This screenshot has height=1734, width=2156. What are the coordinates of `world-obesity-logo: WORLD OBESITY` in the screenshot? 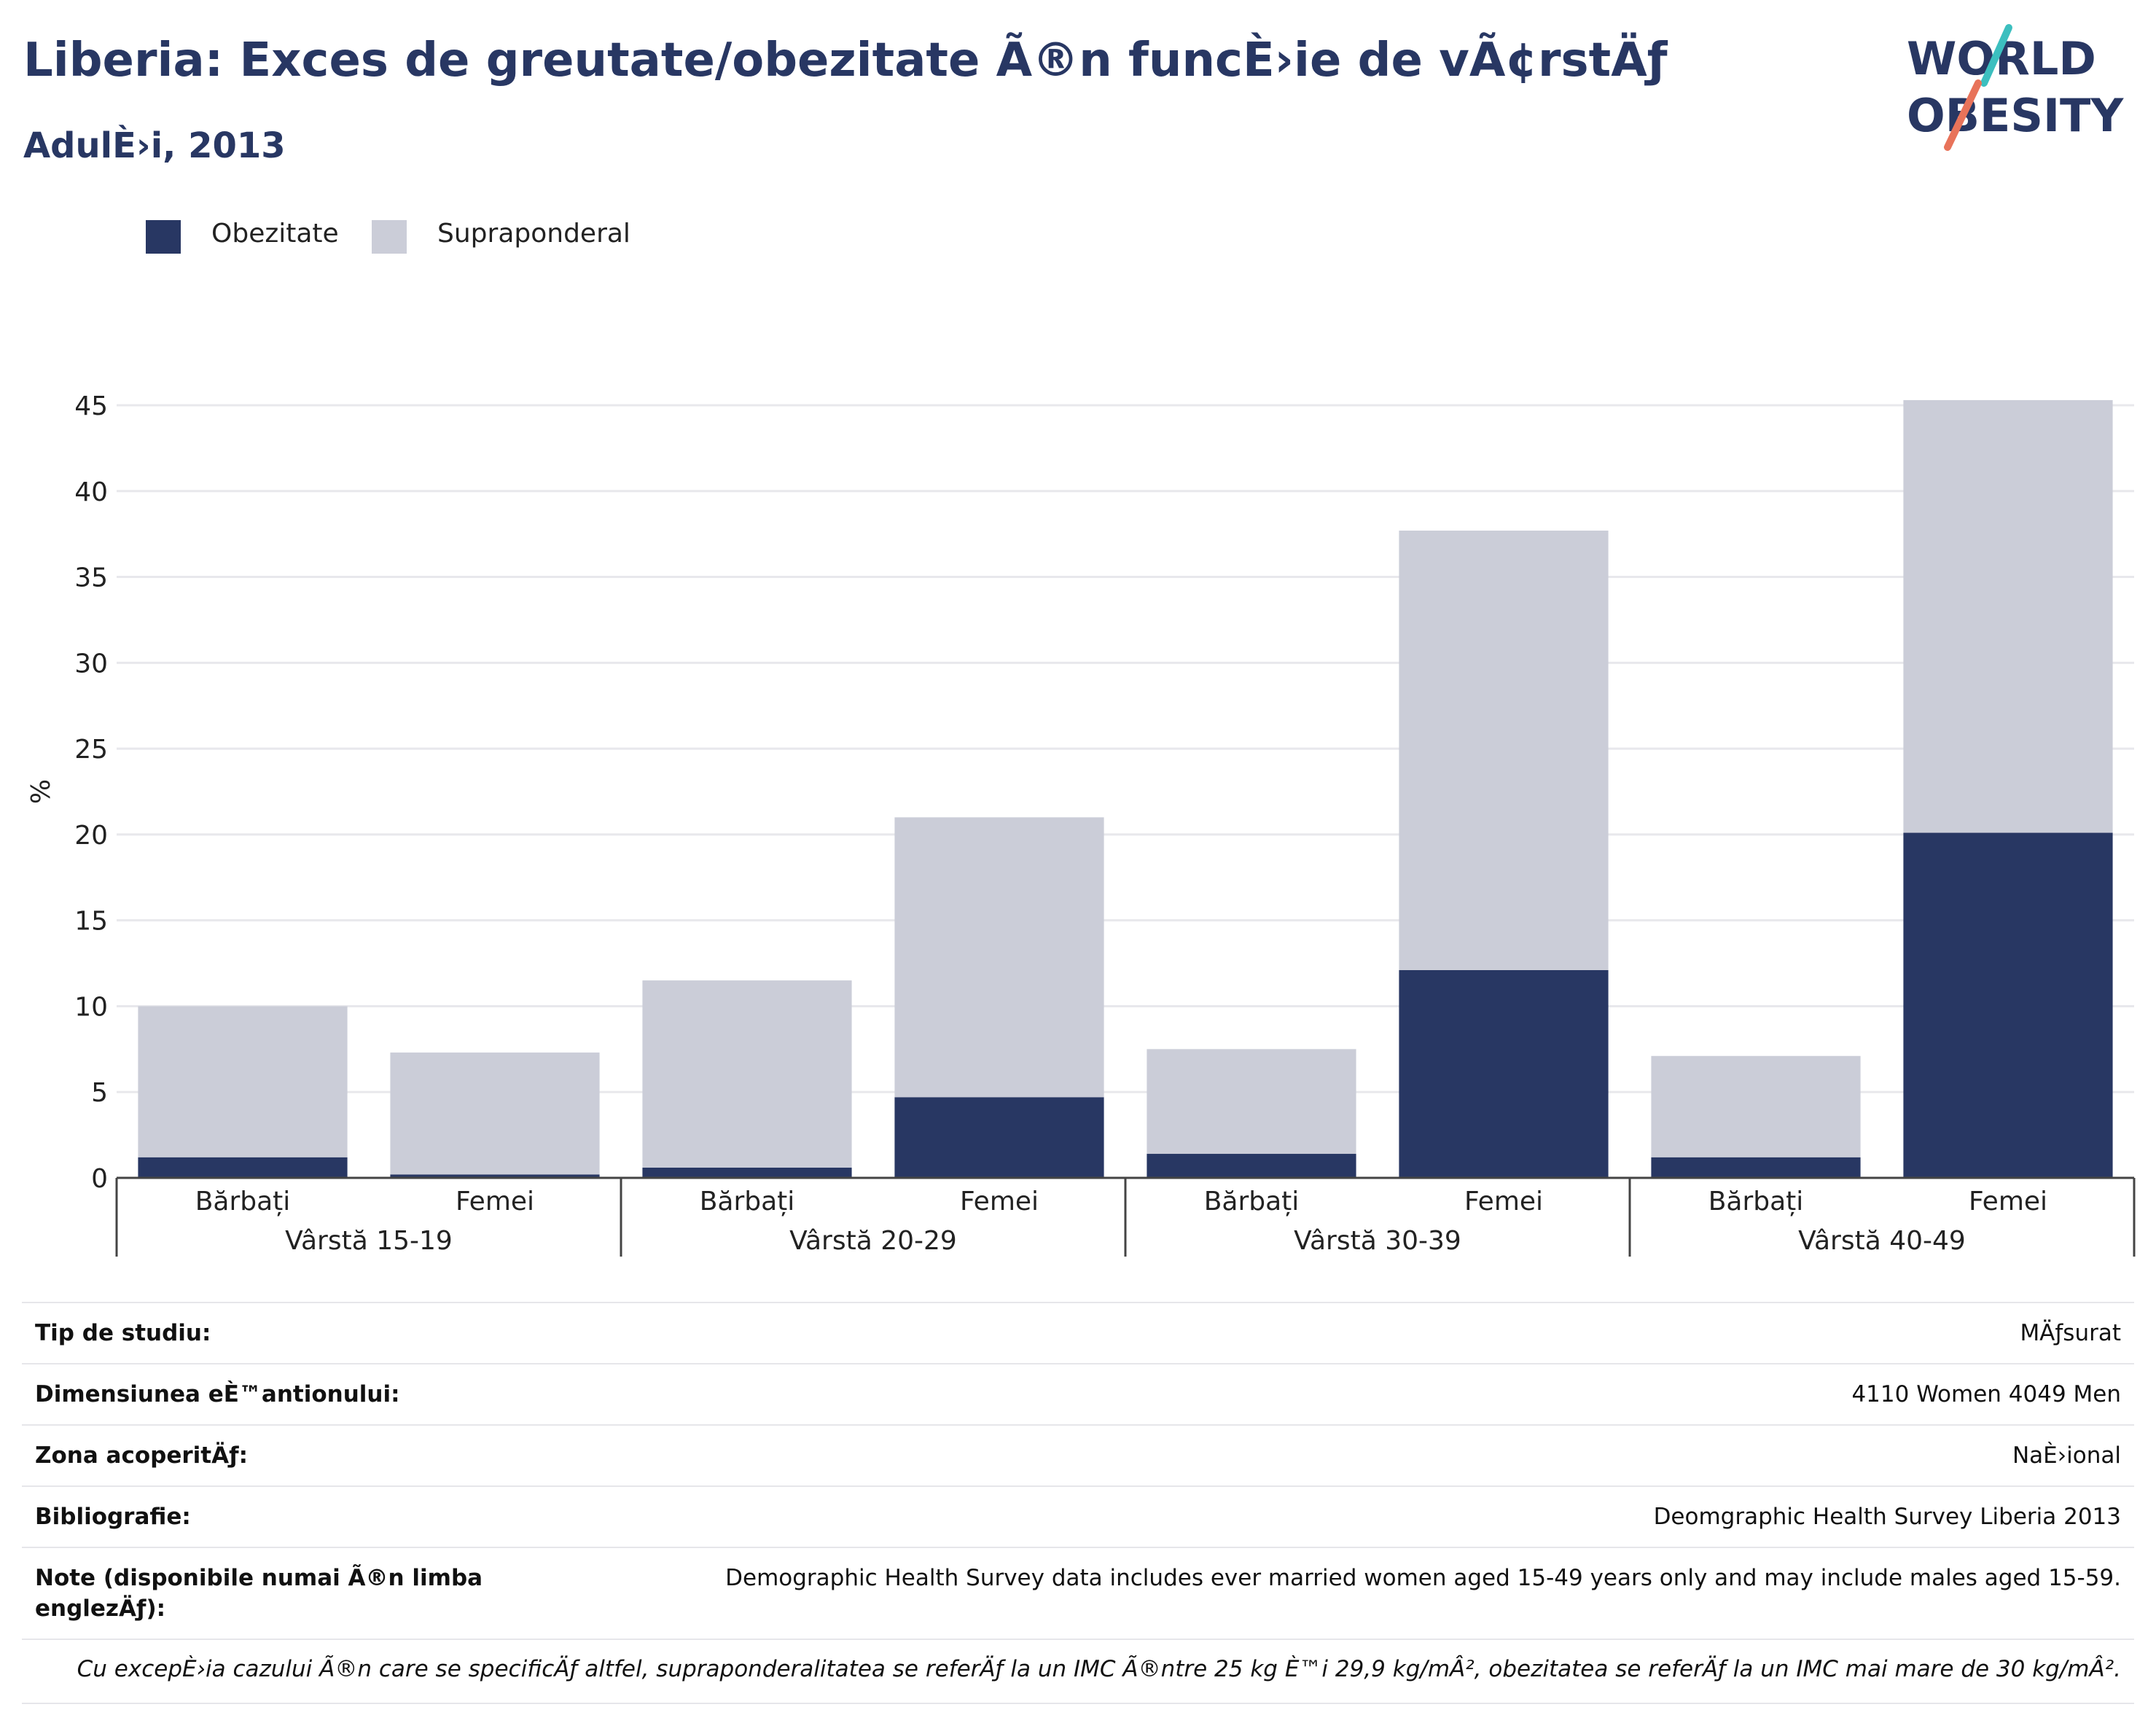 It's located at (2016, 88).